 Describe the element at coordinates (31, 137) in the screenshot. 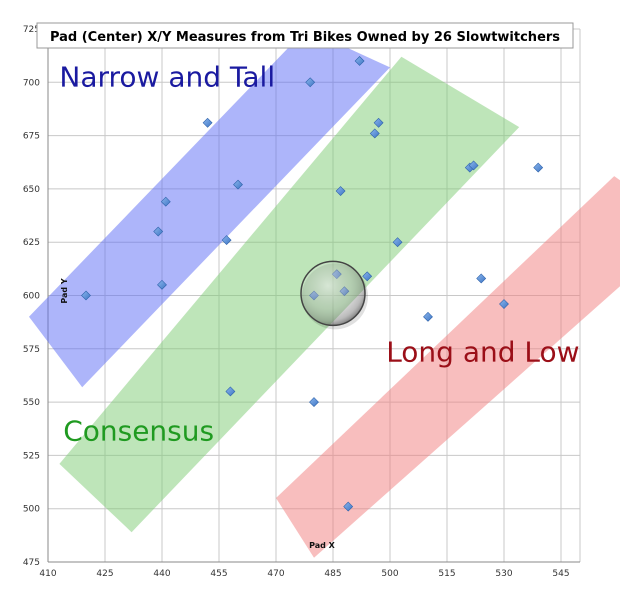

I see `y-tick-label: 675` at that location.